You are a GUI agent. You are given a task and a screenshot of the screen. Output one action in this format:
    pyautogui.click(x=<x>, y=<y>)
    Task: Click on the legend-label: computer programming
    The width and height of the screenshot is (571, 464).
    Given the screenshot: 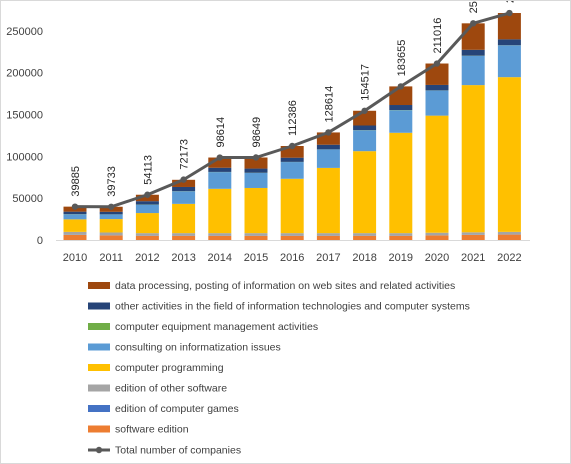 What is the action you would take?
    pyautogui.click(x=169, y=368)
    